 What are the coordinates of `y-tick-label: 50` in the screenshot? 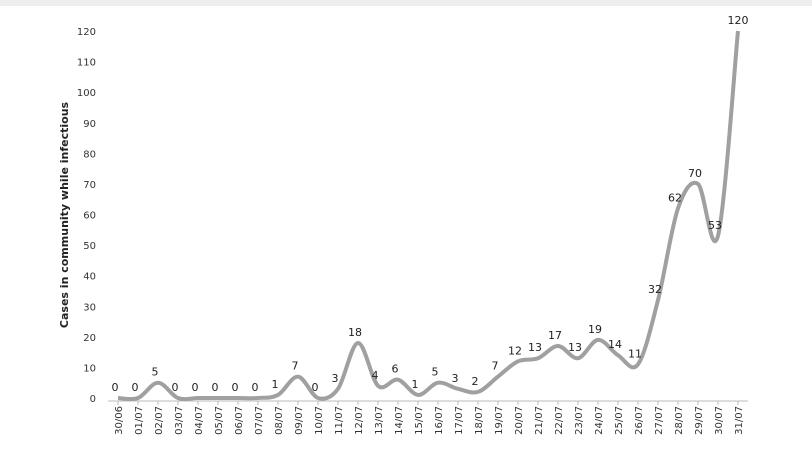 It's located at (89, 246).